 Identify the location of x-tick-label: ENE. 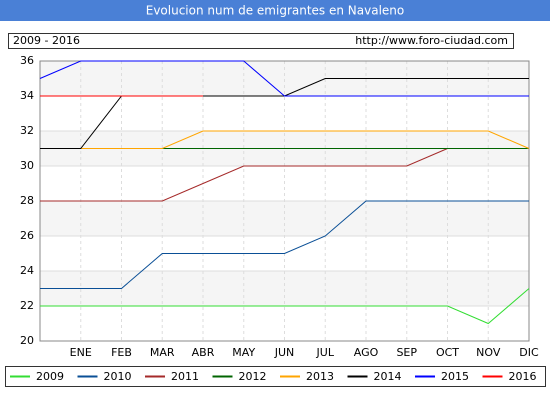
(81, 352).